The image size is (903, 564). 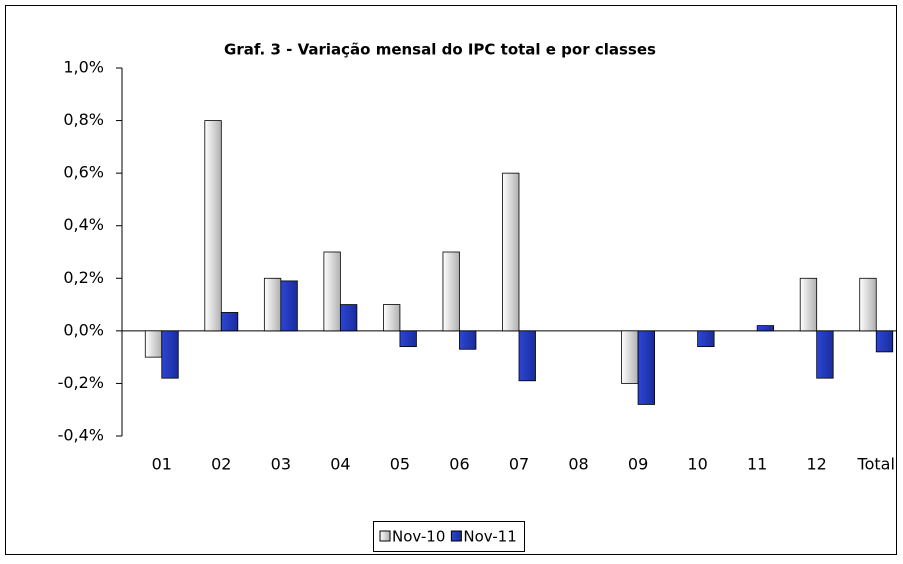 What do you see at coordinates (81, 435) in the screenshot?
I see `y-tick-label: -0,4%` at bounding box center [81, 435].